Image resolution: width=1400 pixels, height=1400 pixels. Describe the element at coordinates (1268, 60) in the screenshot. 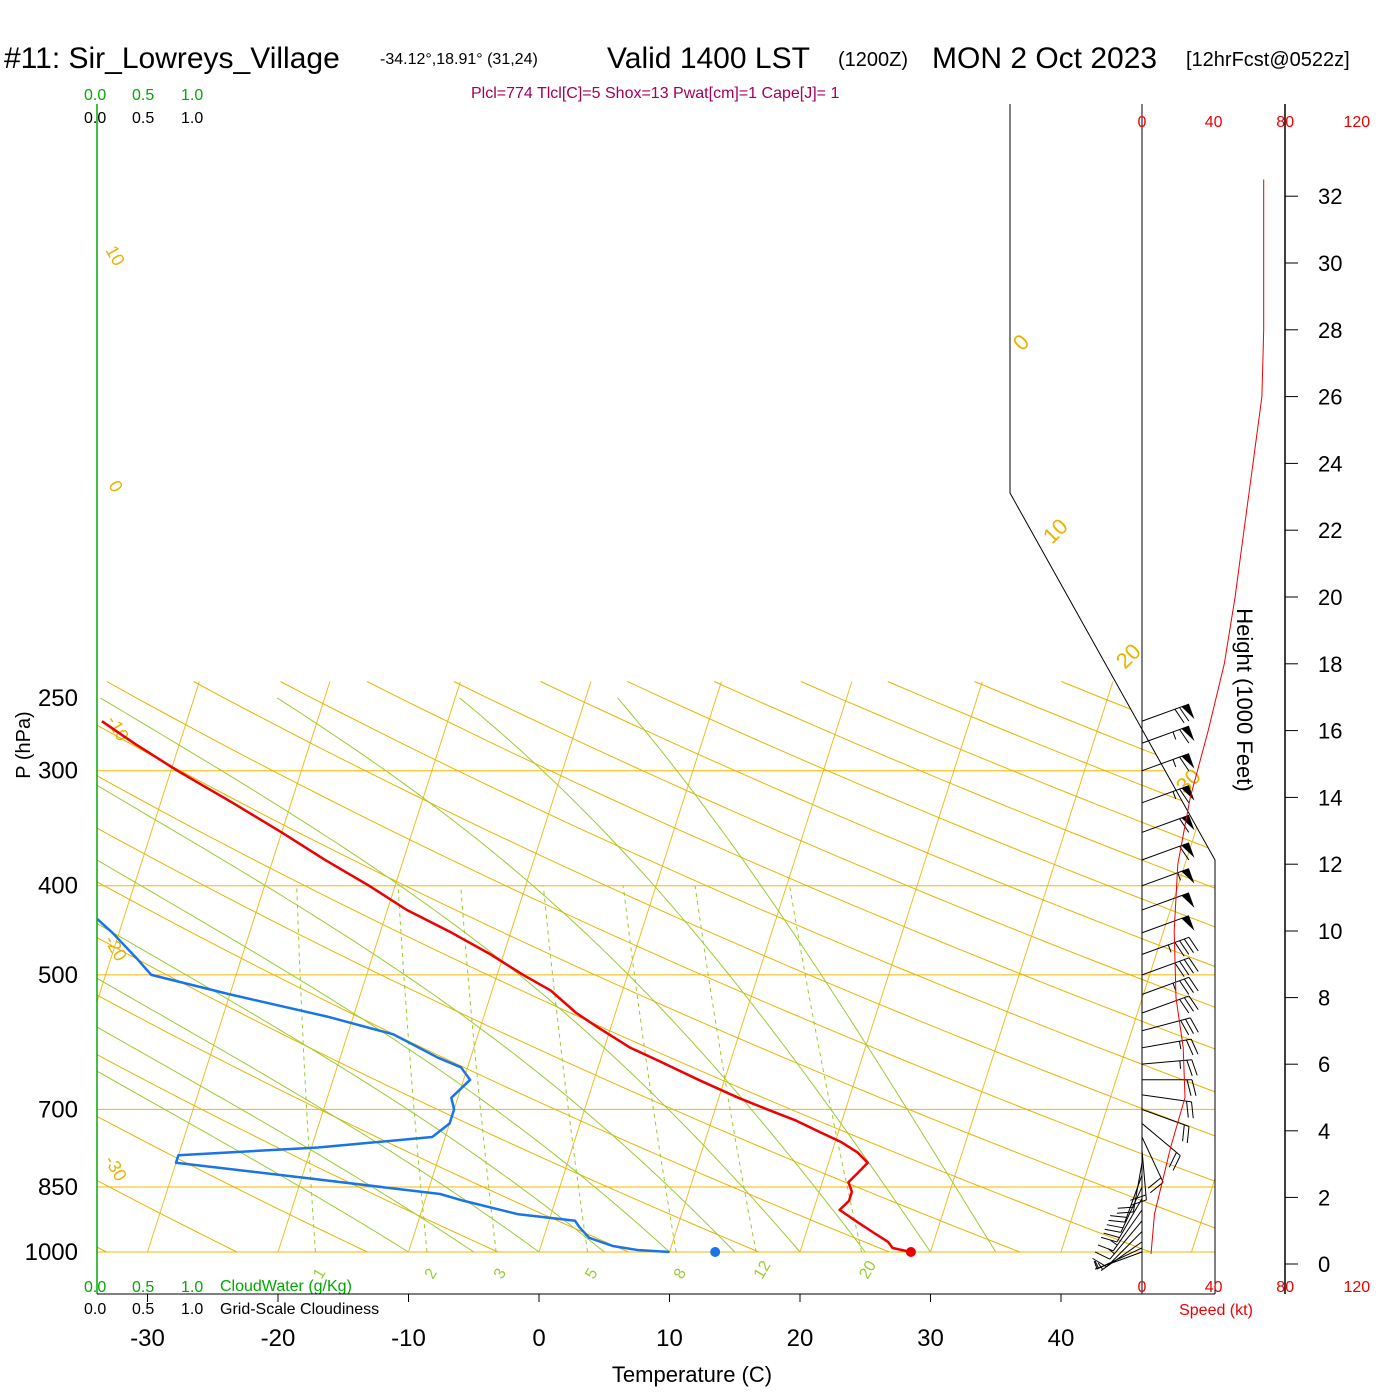

I see `forecast-info: [12hrFcst@0522z]` at that location.